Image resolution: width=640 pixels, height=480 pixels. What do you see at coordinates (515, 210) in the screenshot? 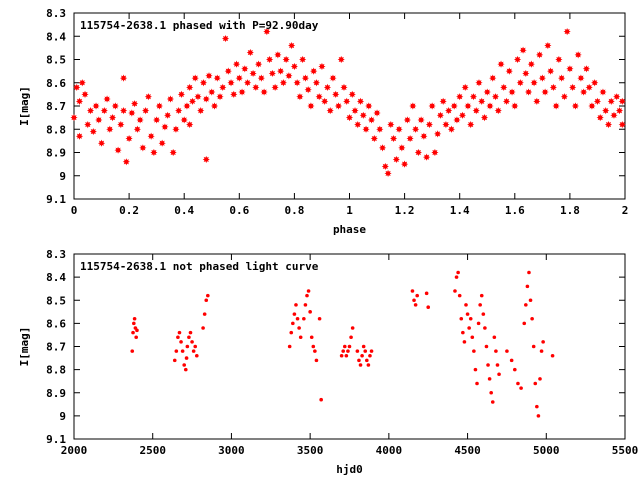
I see `x-tick-label: 1.6` at bounding box center [515, 210].